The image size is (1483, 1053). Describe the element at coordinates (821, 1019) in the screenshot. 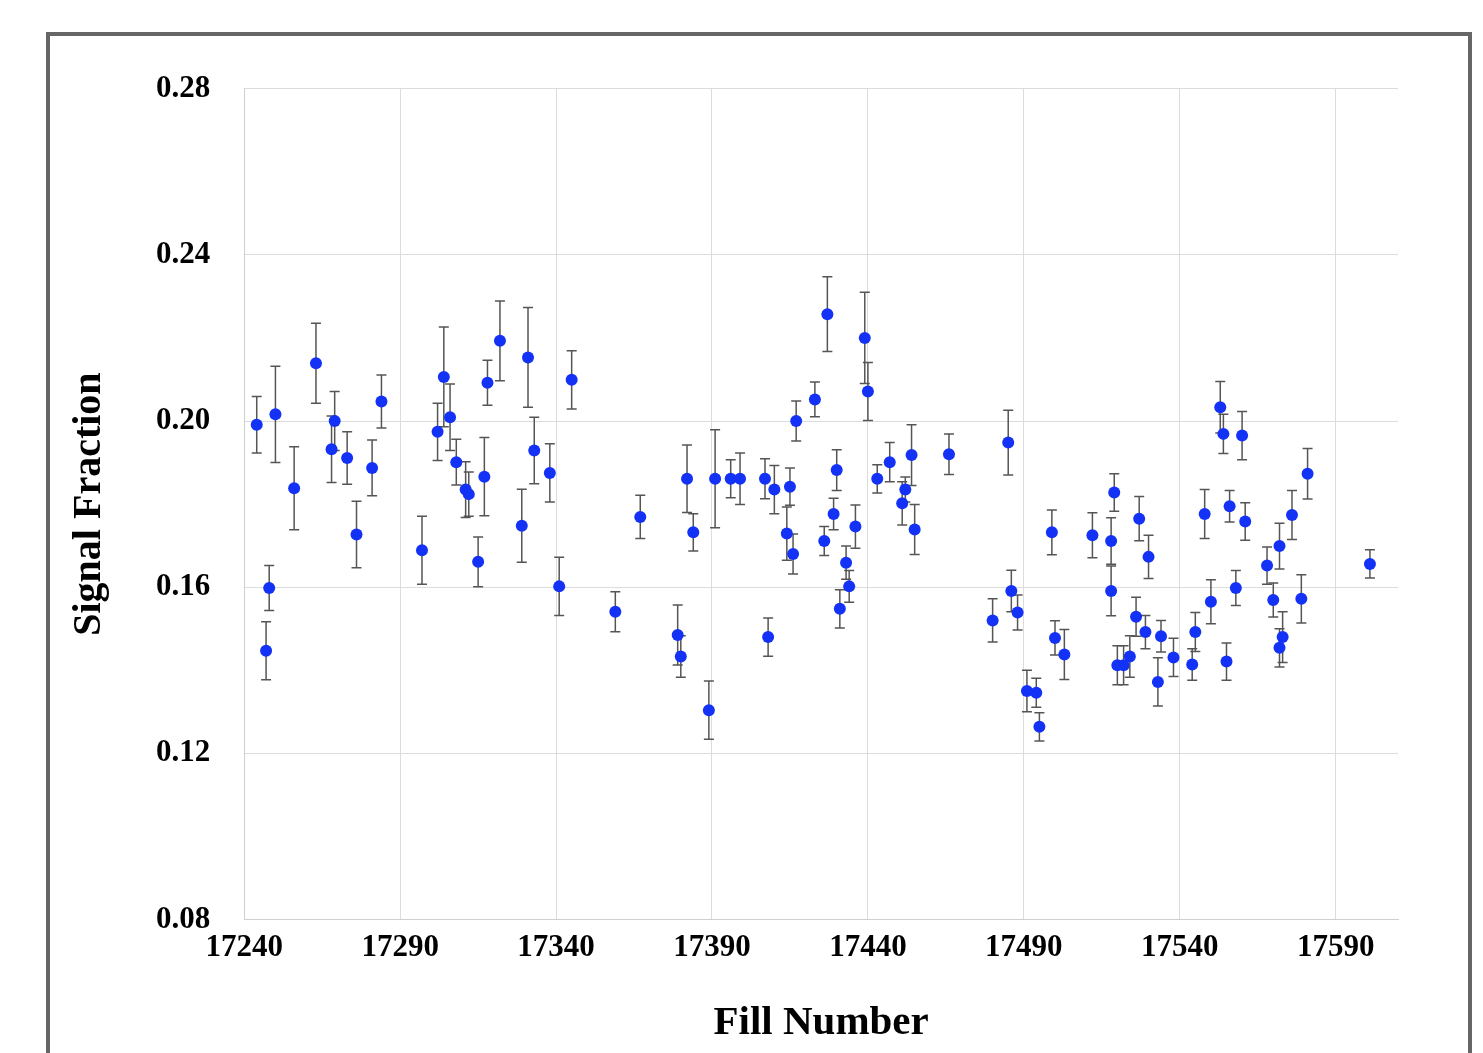

I see `x-axis-title: Fill Number` at that location.